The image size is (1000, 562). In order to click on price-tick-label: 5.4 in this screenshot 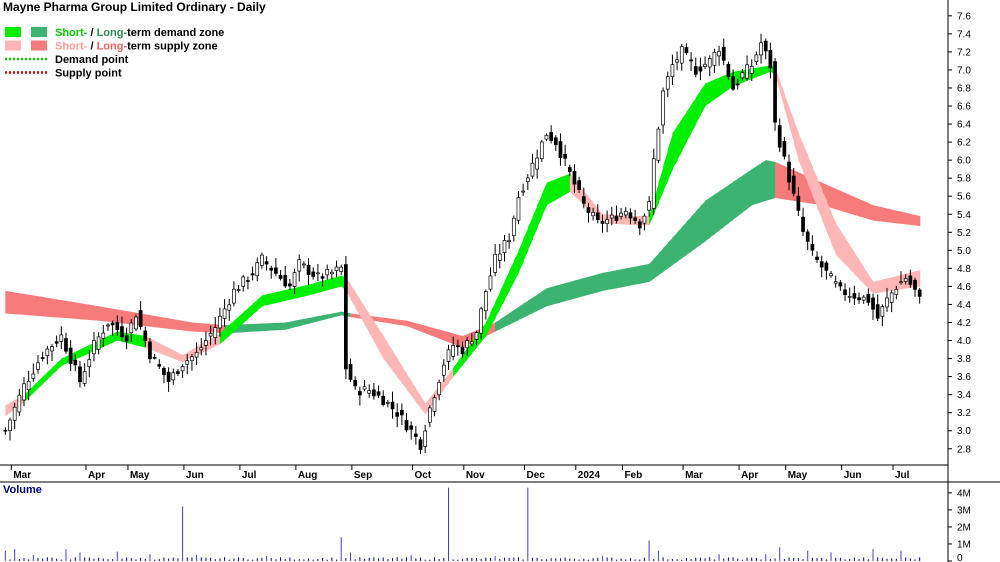, I will do `click(964, 215)`.